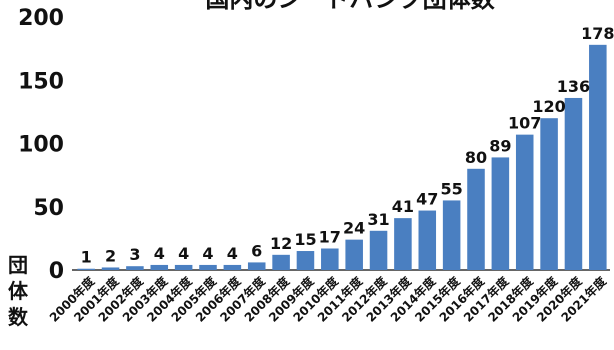  Describe the element at coordinates (41, 81) in the screenshot. I see `y-tick-label: 150` at that location.